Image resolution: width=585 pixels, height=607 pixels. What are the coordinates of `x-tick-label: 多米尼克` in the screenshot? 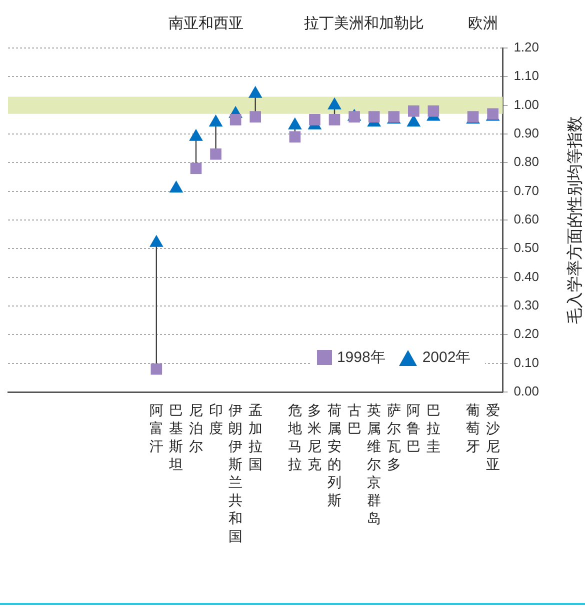 It's located at (314, 438).